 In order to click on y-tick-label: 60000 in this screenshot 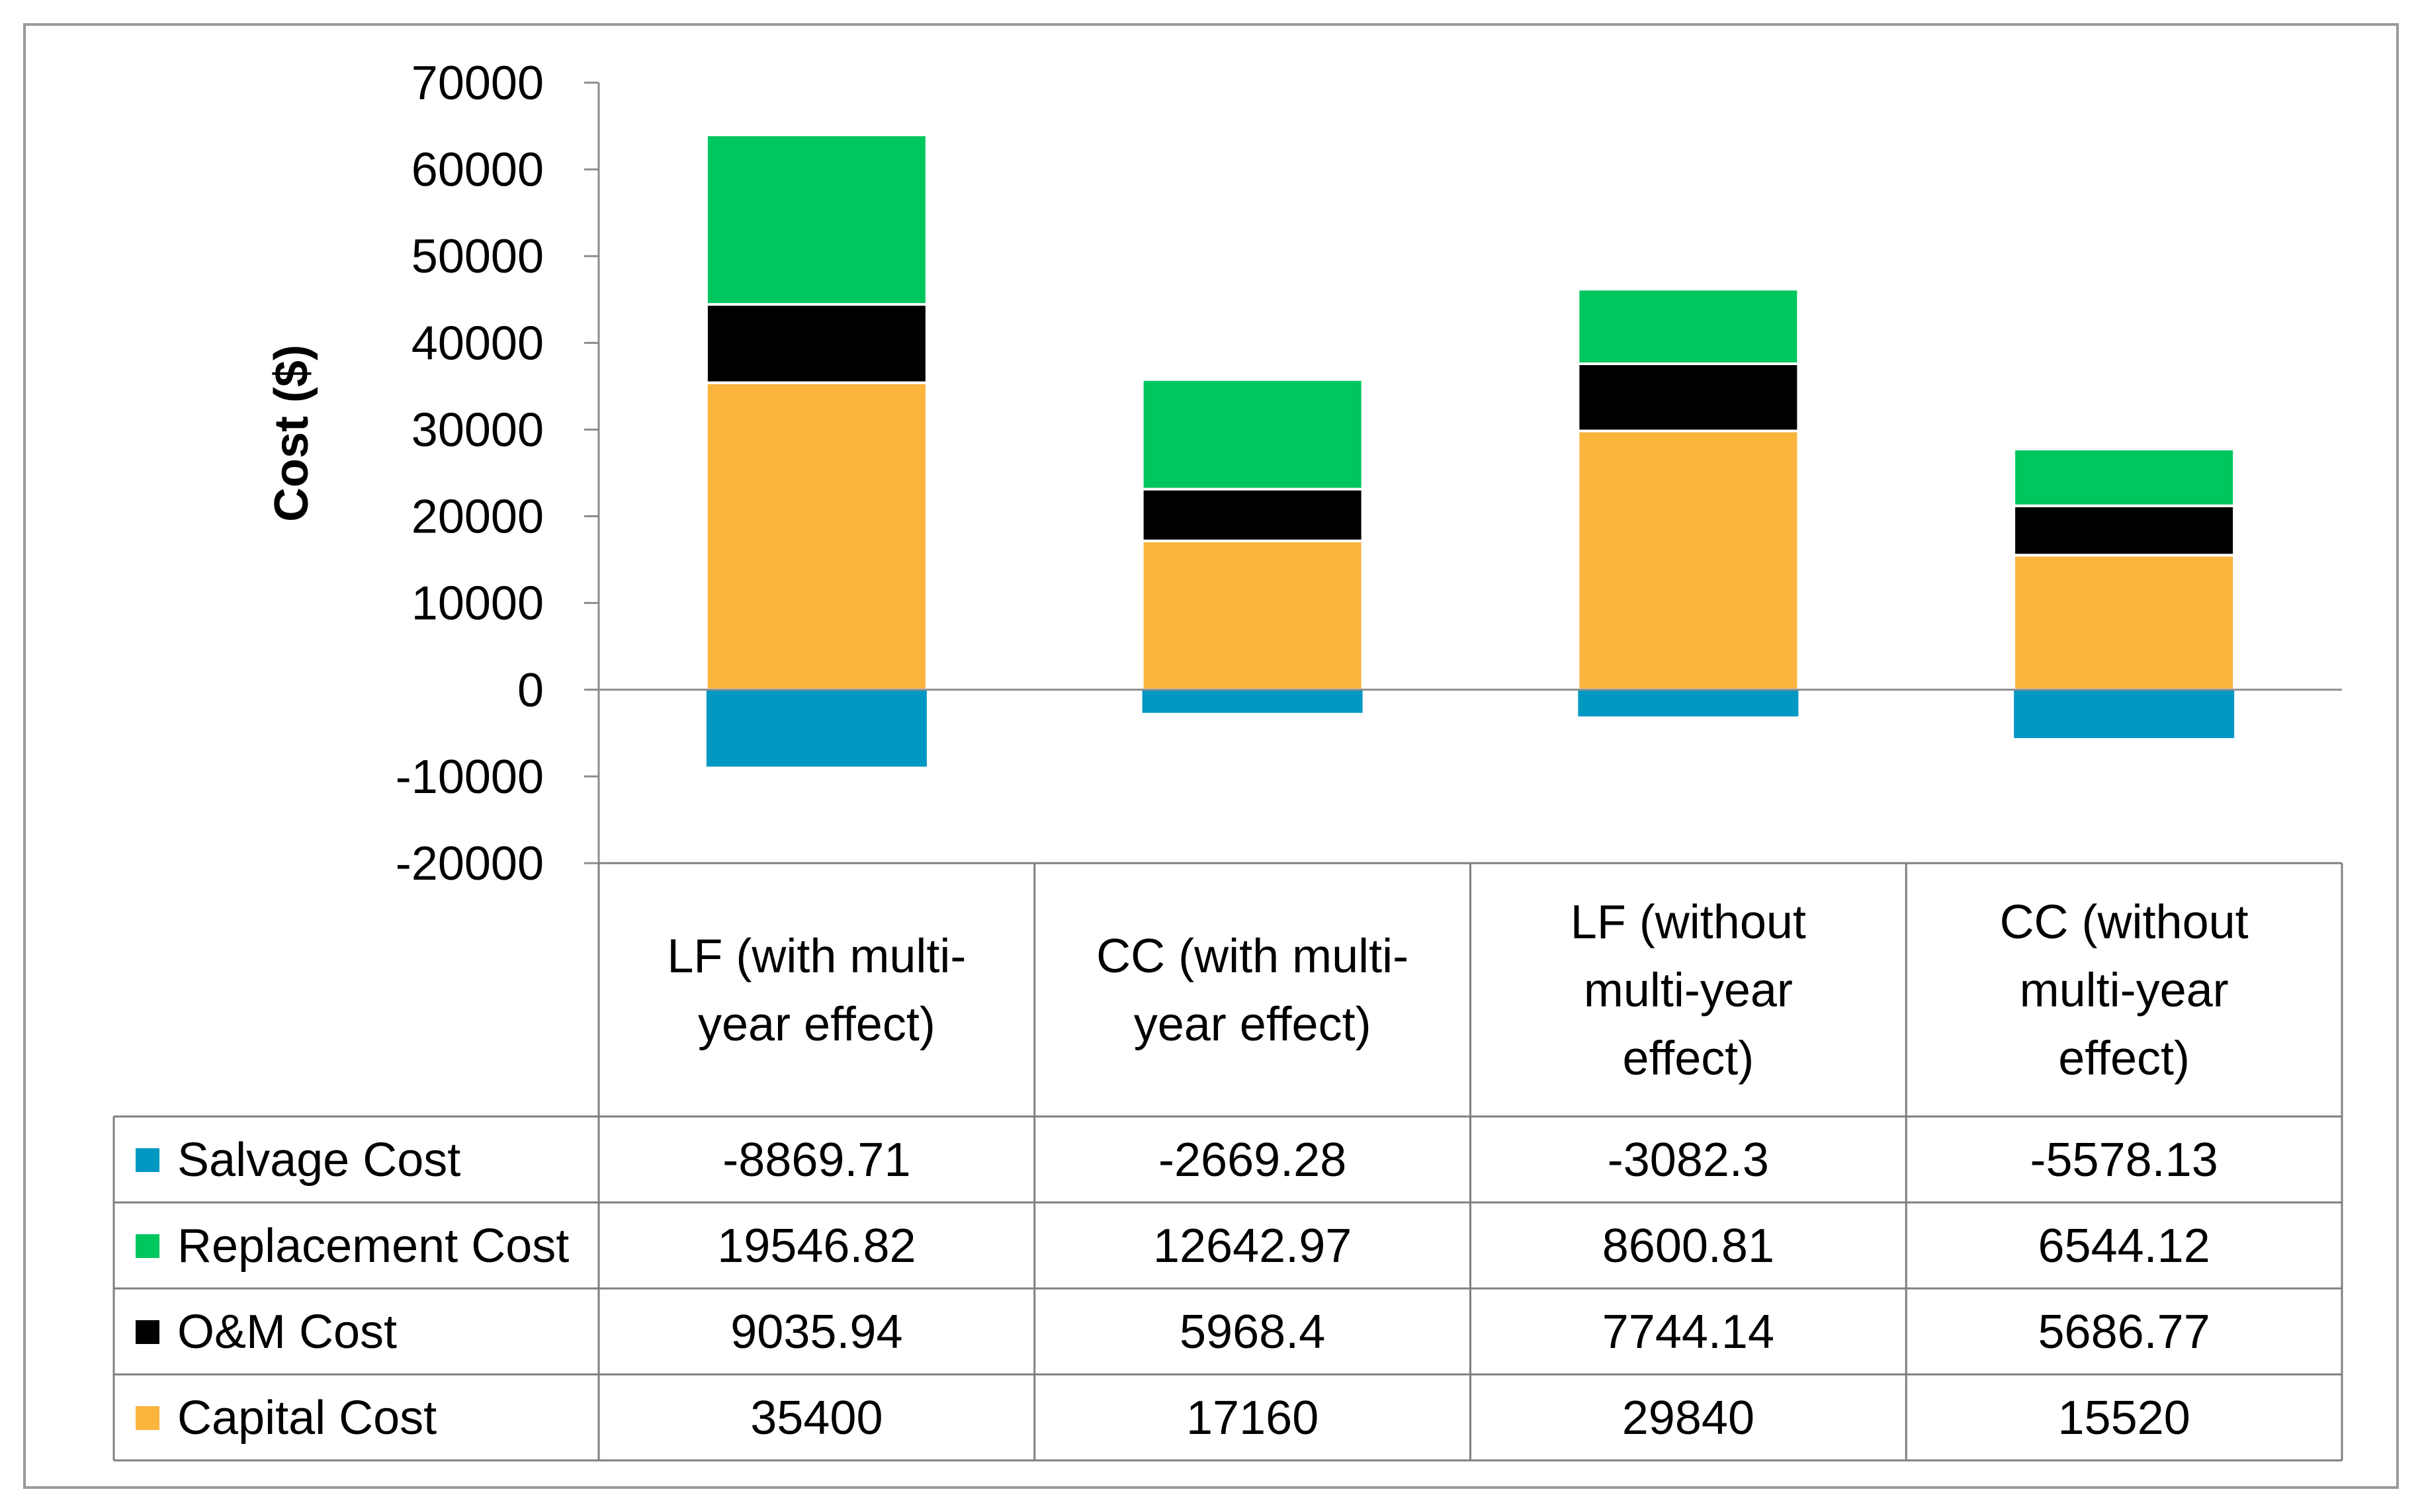, I will do `click(478, 170)`.